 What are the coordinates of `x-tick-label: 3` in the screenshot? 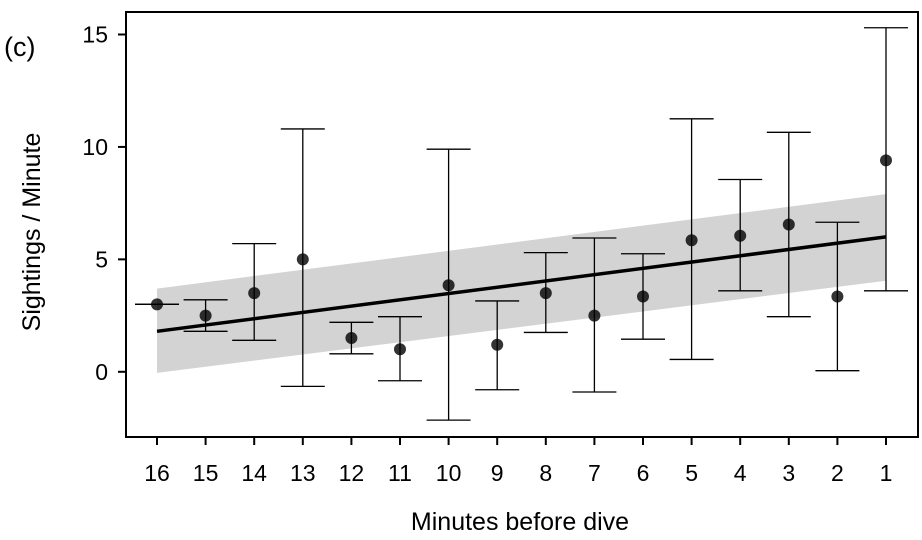 It's located at (788, 473).